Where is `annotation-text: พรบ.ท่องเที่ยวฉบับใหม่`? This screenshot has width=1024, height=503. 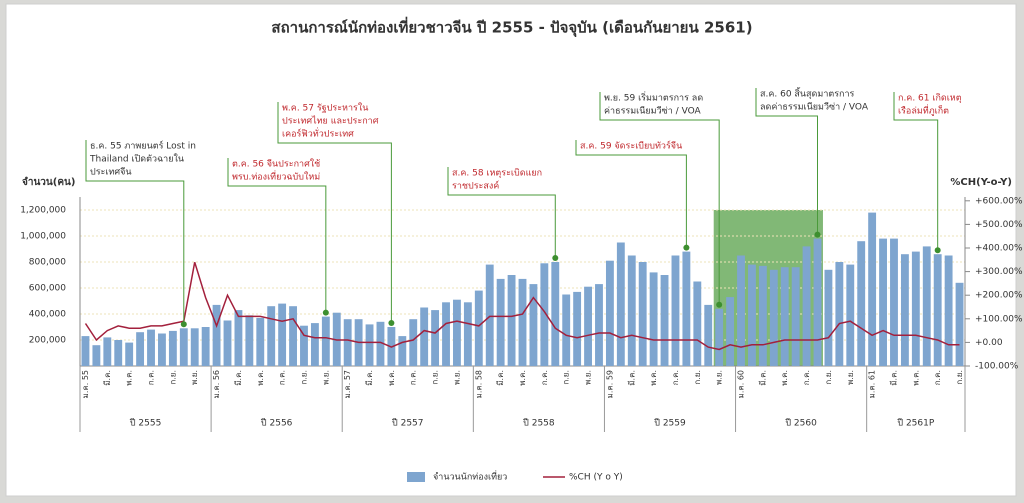 annotation-text: พรบ.ท่องเที่ยวฉบับใหม่ is located at coordinates (276, 176).